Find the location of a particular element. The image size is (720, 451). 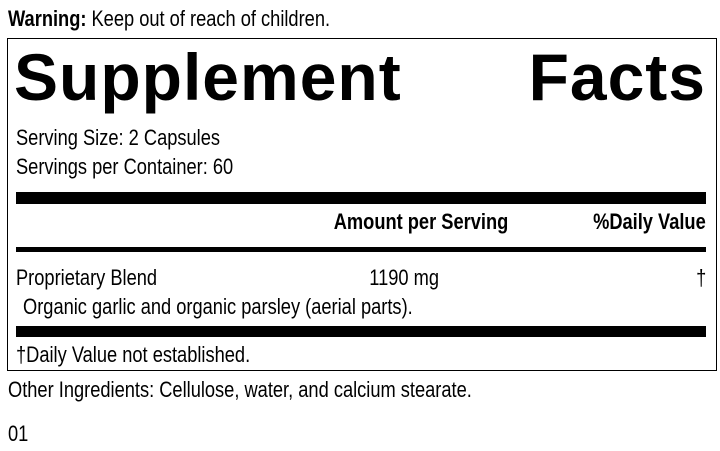

medium-divider is located at coordinates (361, 249).